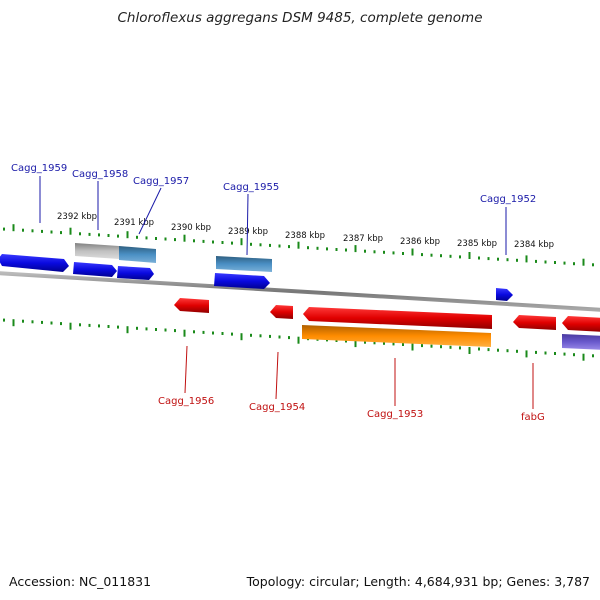 This screenshot has width=600, height=600. I want to click on gene-arrow-cagg-1959, so click(34, 263).